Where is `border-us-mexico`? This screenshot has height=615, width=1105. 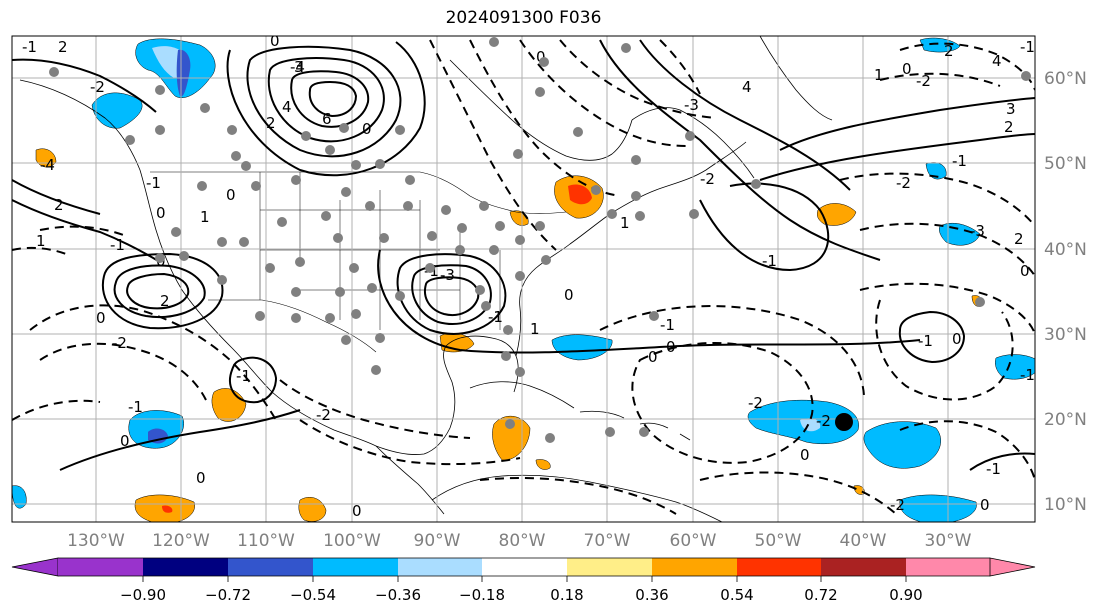 border-us-mexico is located at coordinates (292, 326).